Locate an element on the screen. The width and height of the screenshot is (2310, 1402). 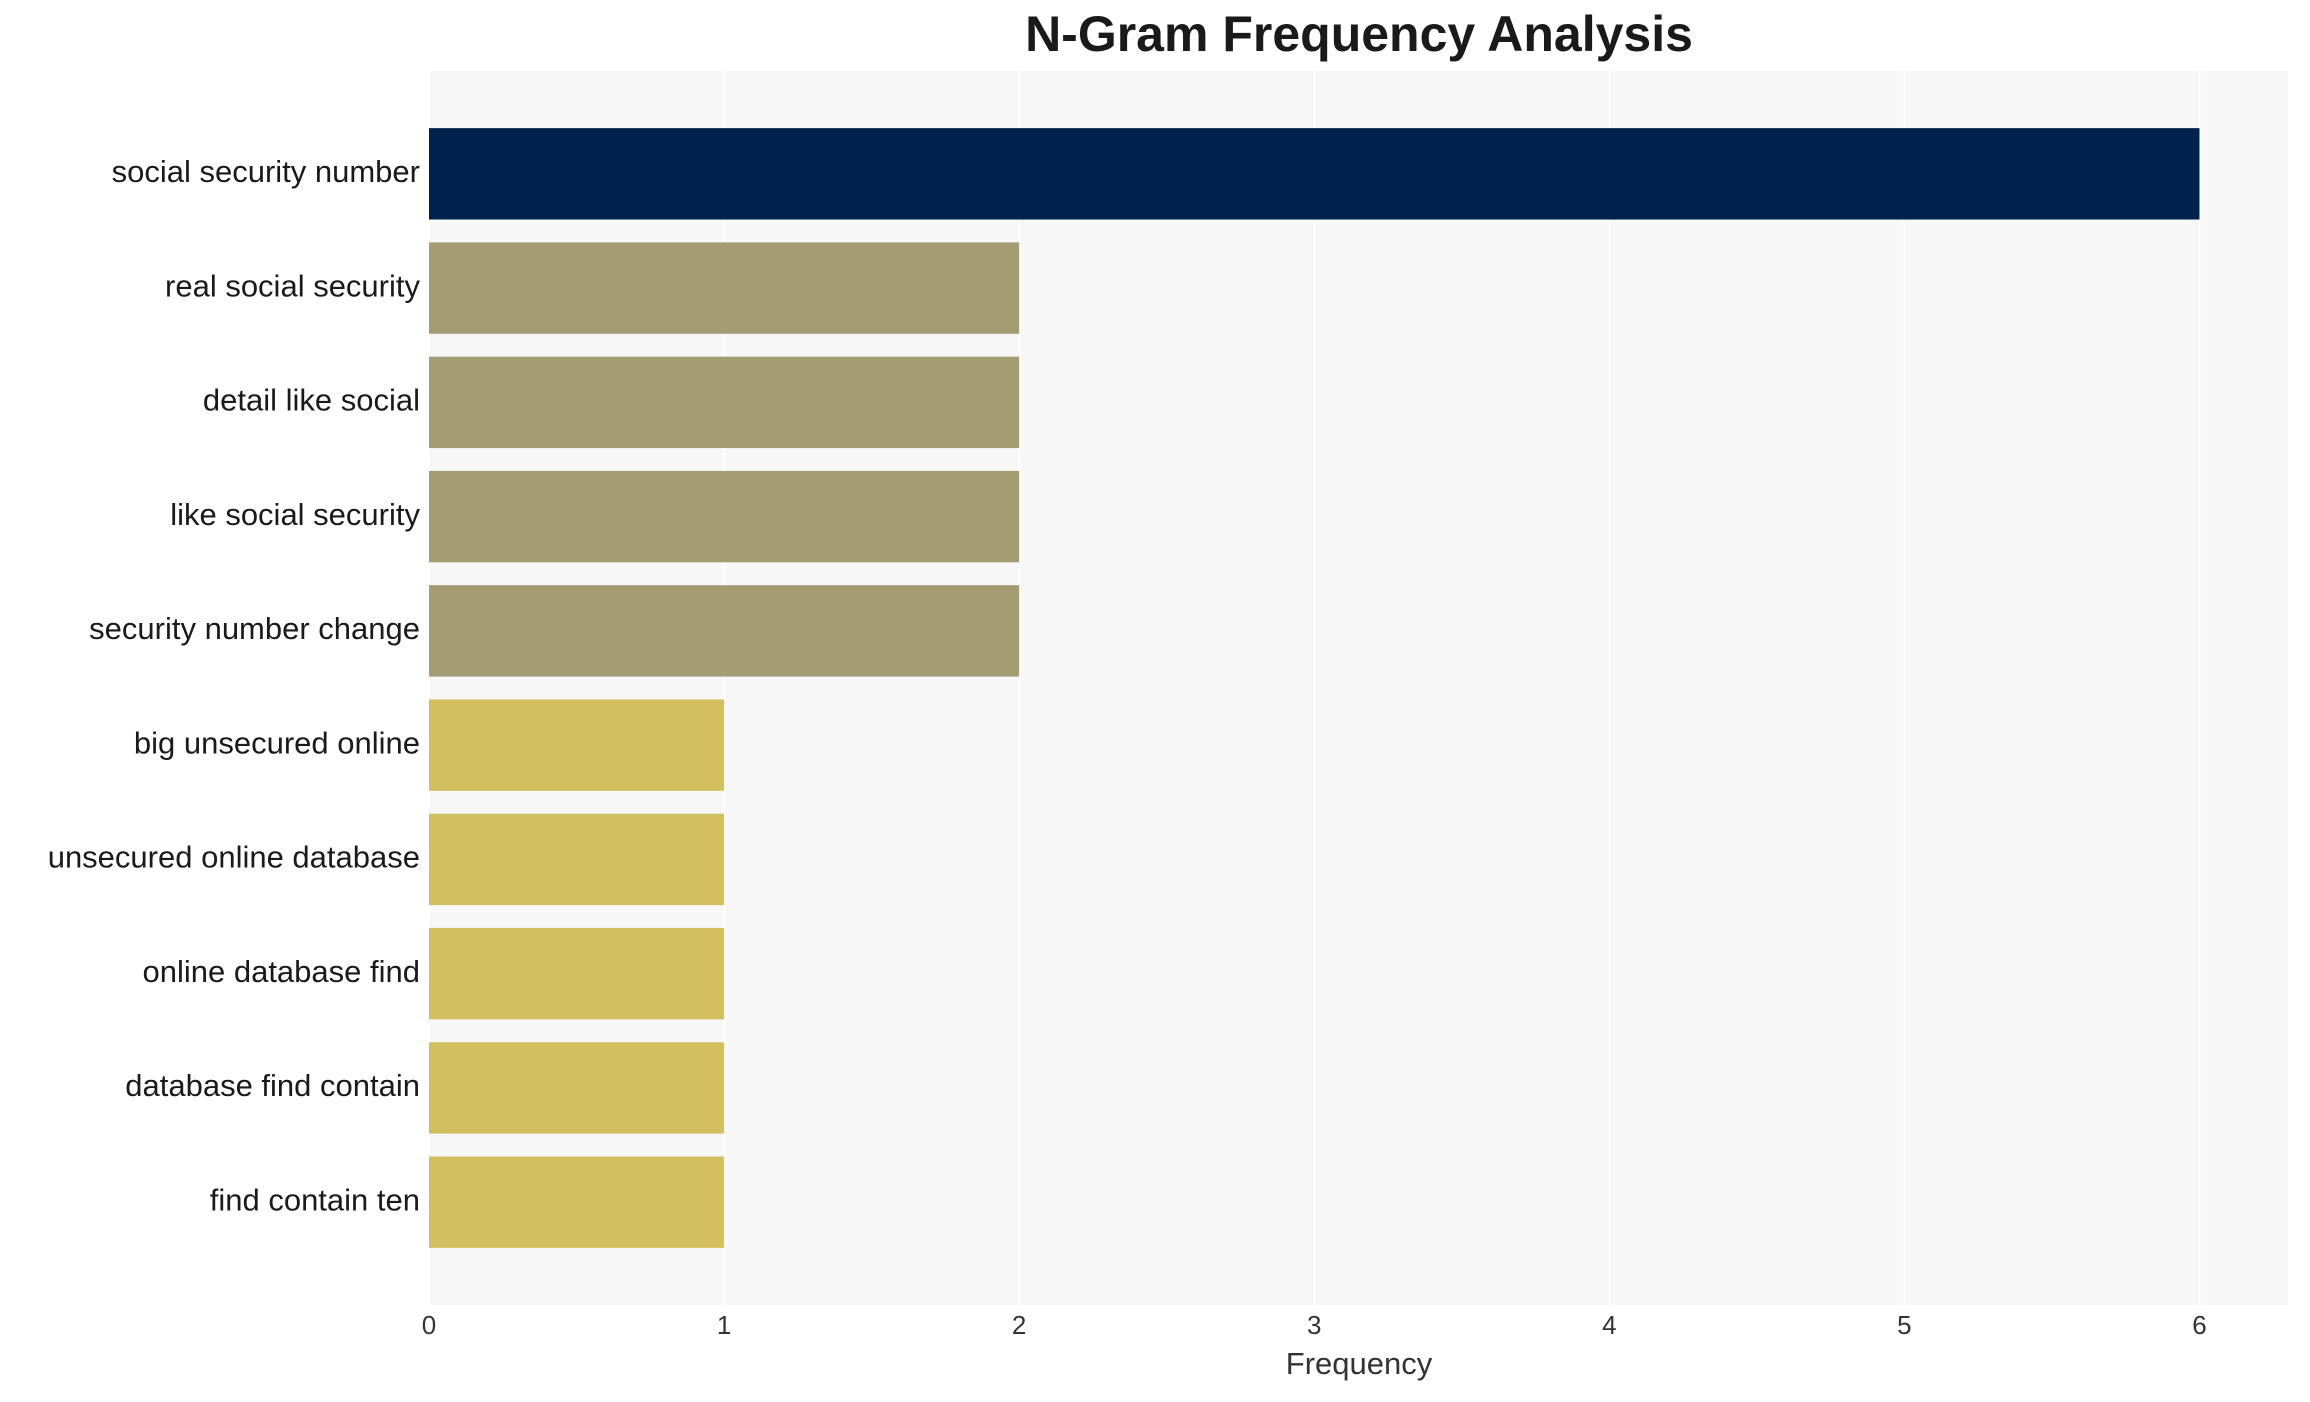
x-tick-label: 2 is located at coordinates (1019, 1325).